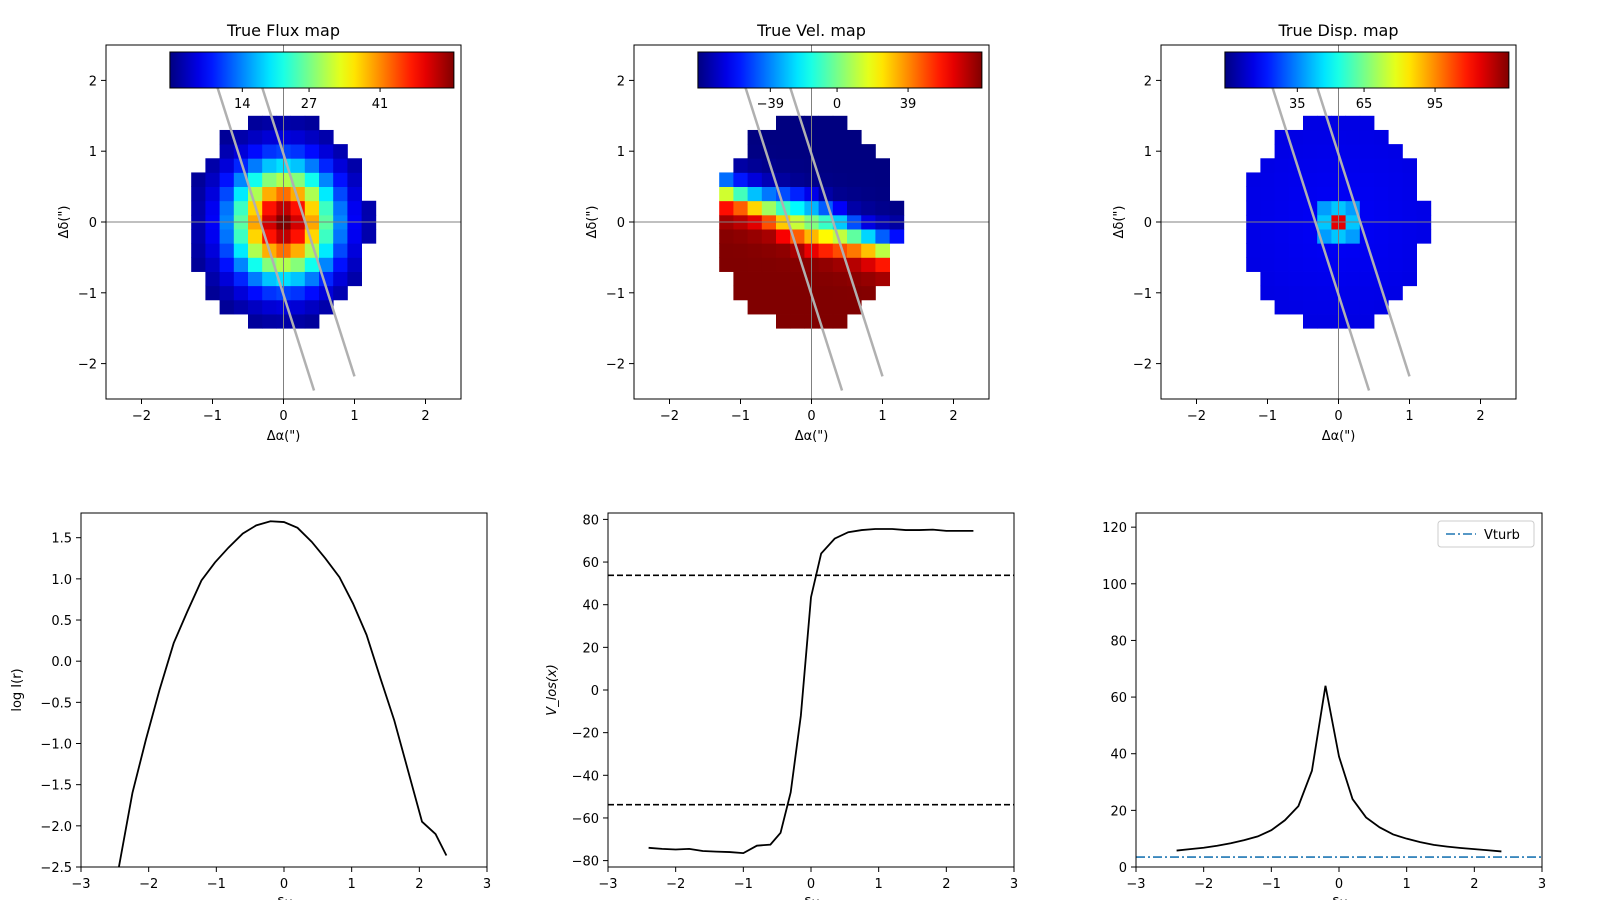 The height and width of the screenshot is (900, 1600). What do you see at coordinates (621, 152) in the screenshot?
I see `map1-ytick-label: 1` at bounding box center [621, 152].